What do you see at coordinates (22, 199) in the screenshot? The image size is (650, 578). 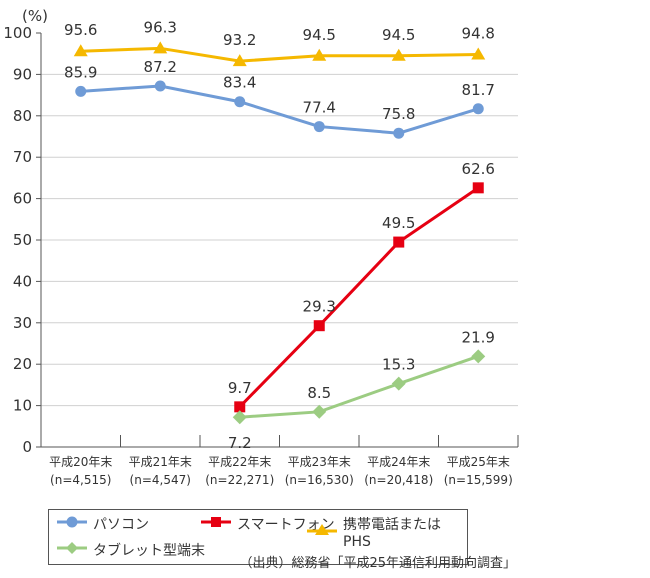 I see `y-tick-label: 60` at bounding box center [22, 199].